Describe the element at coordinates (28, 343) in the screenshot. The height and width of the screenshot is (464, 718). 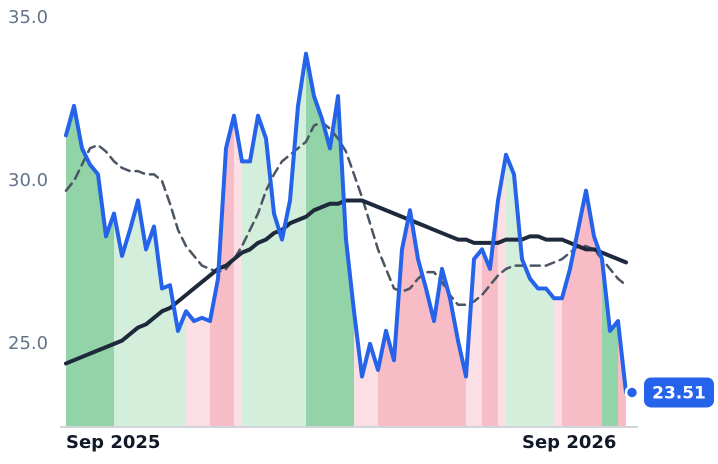
I see `y-tick-label: 25.0` at that location.